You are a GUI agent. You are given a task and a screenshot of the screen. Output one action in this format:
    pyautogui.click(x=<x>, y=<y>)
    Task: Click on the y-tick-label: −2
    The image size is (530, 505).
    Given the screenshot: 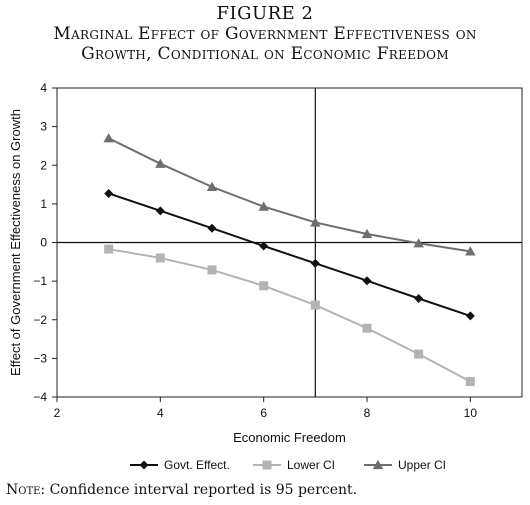 What is the action you would take?
    pyautogui.click(x=40, y=320)
    